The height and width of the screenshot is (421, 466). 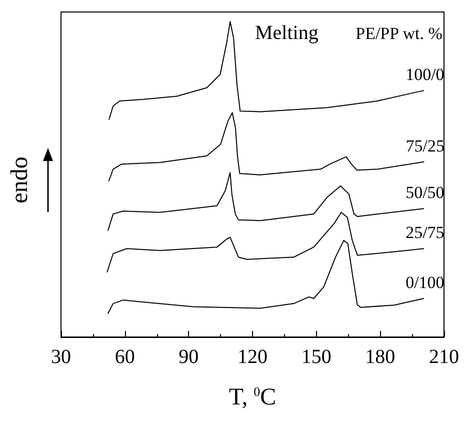 What do you see at coordinates (425, 192) in the screenshot?
I see `series-label: 50/50` at bounding box center [425, 192].